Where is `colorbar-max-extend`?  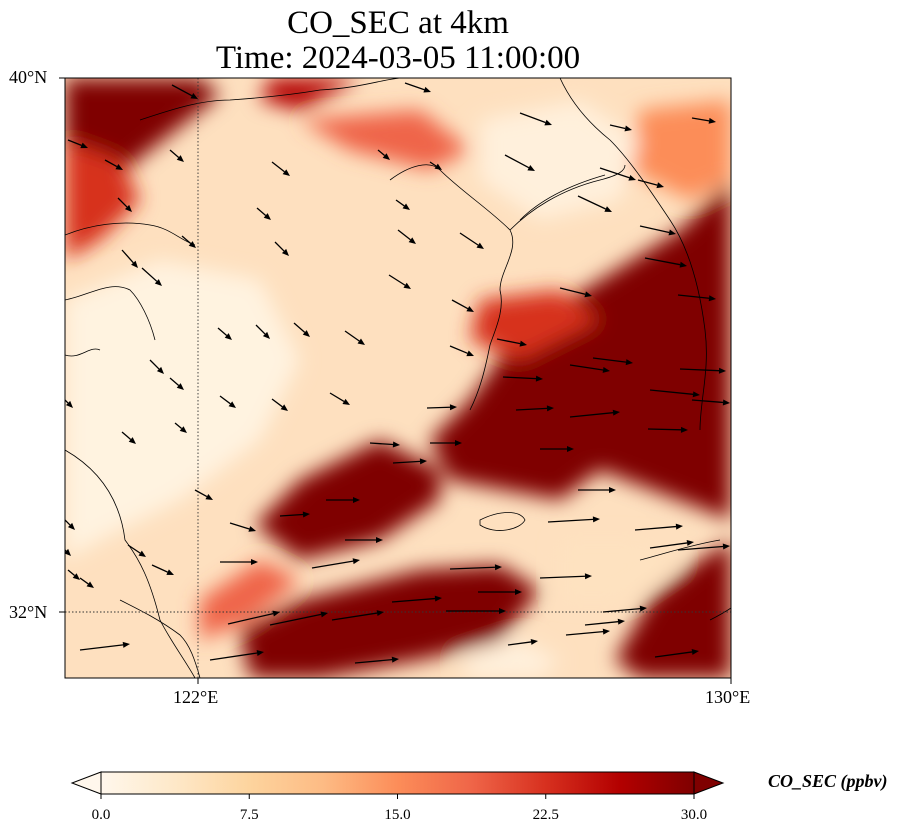
colorbar-max-extend is located at coordinates (709, 783).